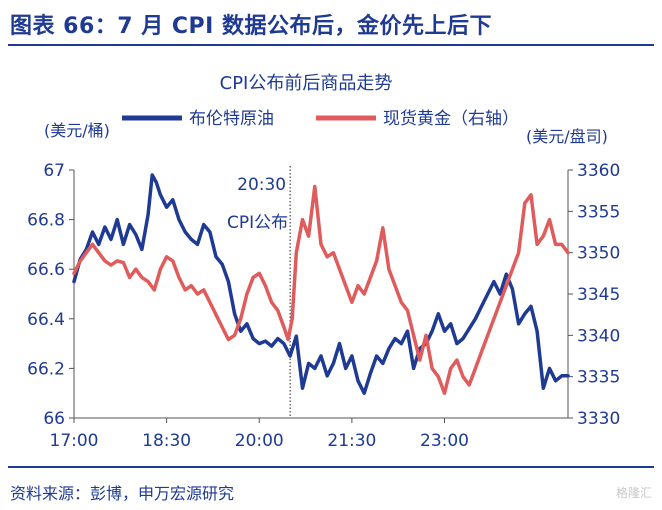 The image size is (662, 510). Describe the element at coordinates (251, 26) in the screenshot. I see `figure-title: 图表 66：7 月 CPI 数据公布后，金价先上后下` at that location.